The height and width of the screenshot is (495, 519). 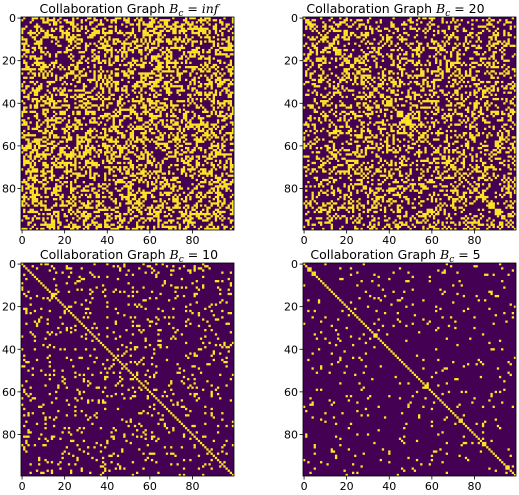 What do you see at coordinates (181, 260) in the screenshot?
I see `title-subscript: c` at bounding box center [181, 260].